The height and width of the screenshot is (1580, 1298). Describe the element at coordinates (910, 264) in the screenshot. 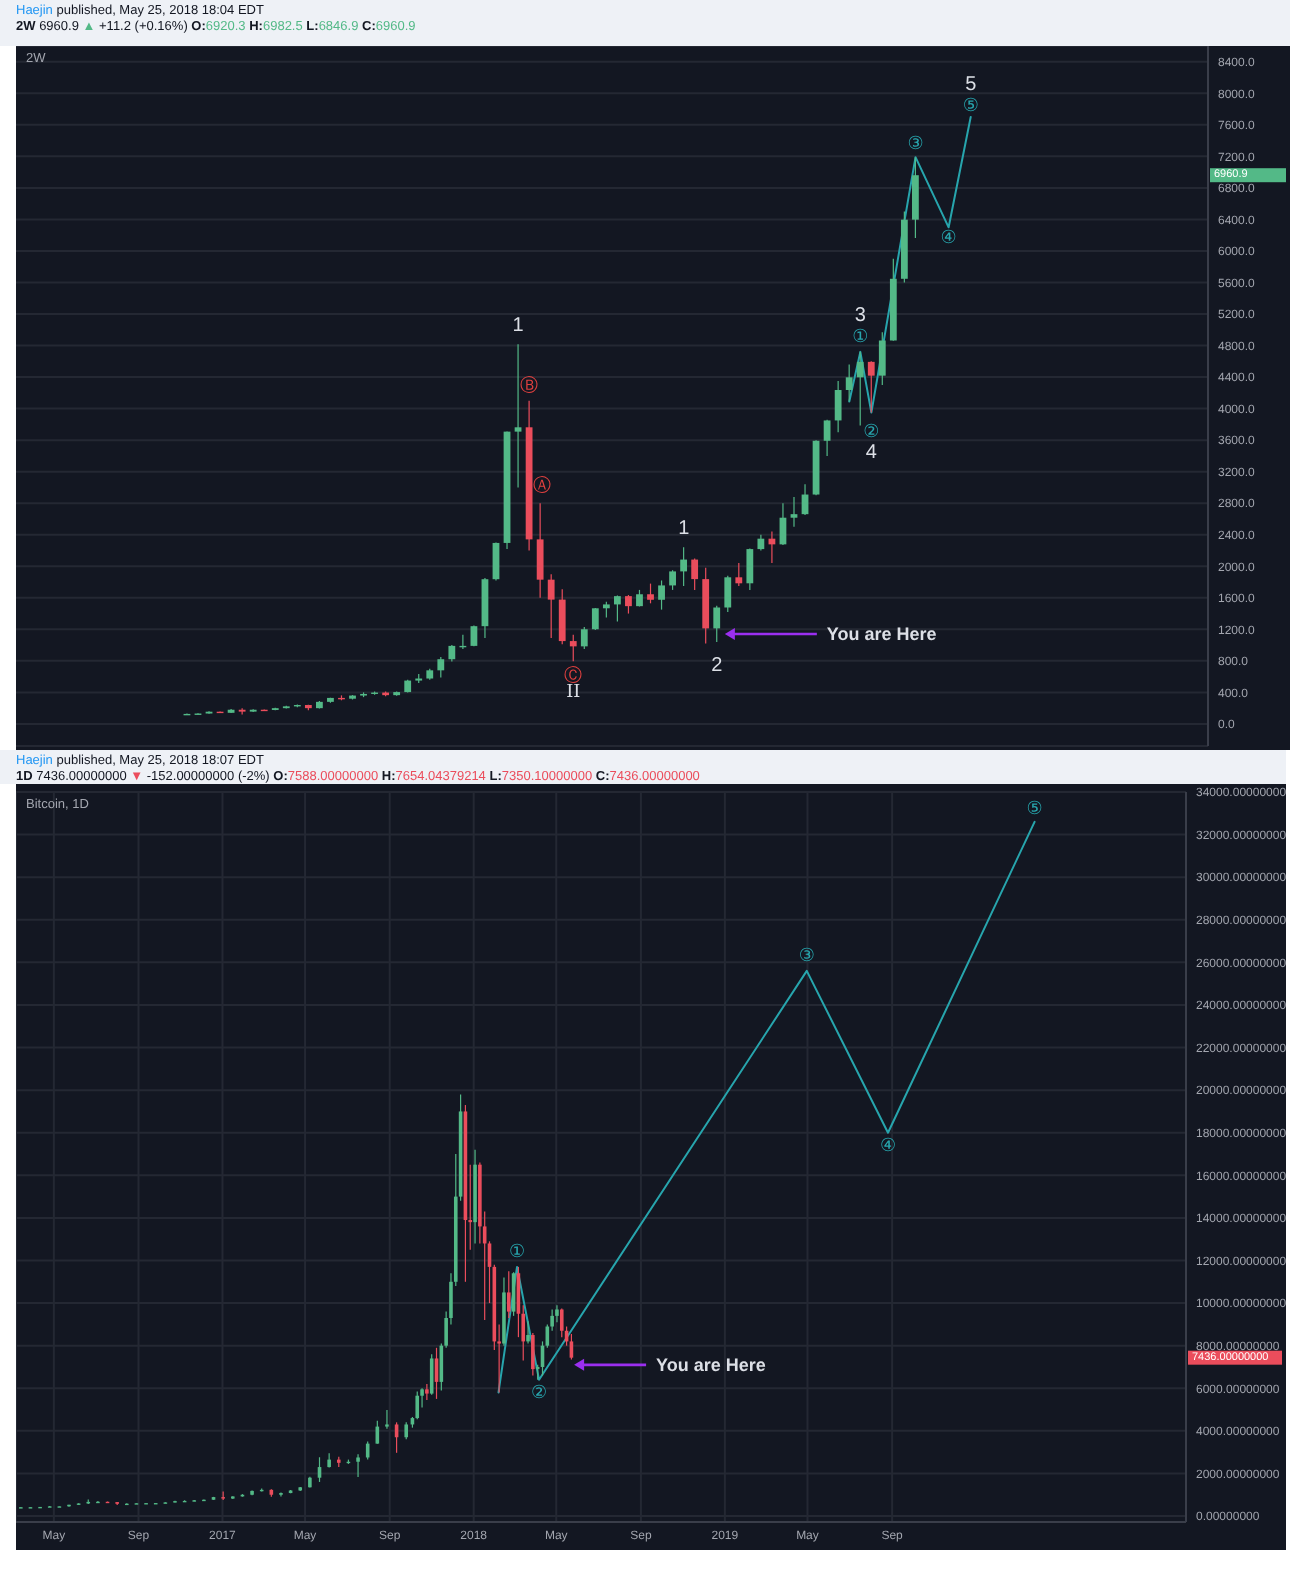

I see `line-series` at that location.